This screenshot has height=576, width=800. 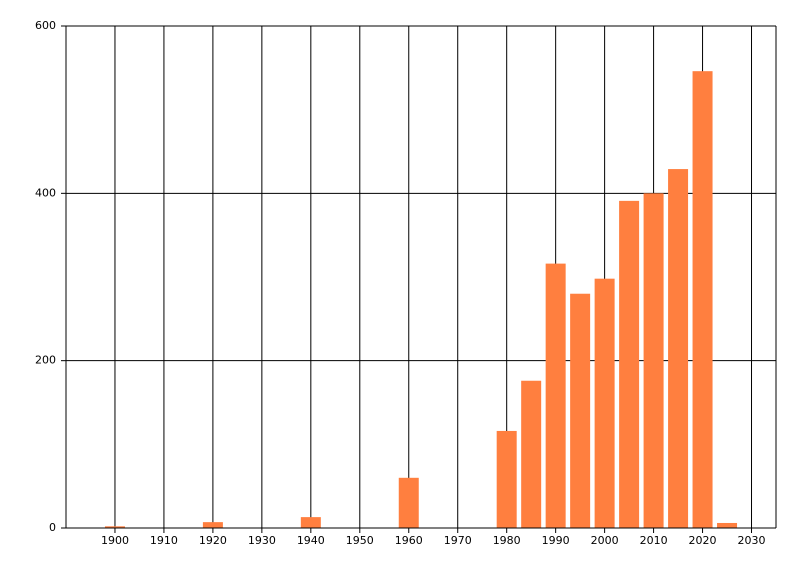 I want to click on x-tick-label: 1970, so click(x=458, y=540).